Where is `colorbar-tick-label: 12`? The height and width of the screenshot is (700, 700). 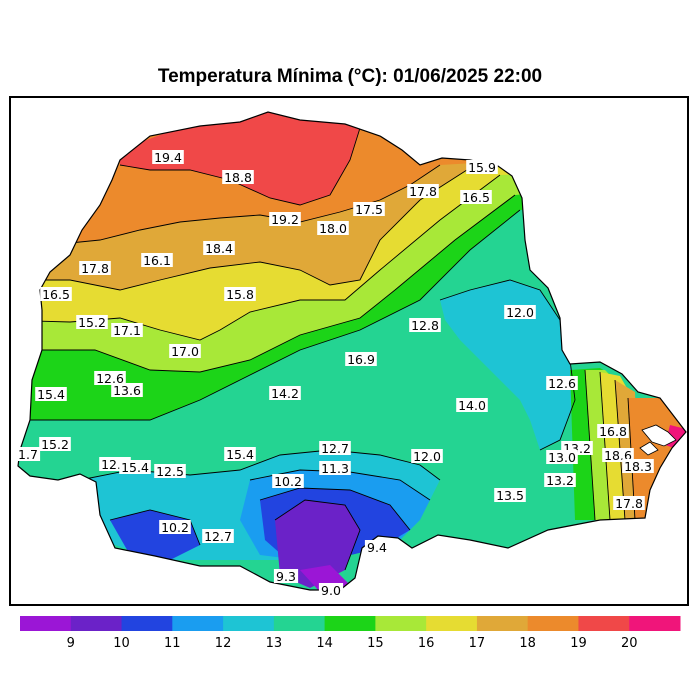
colorbar-tick-label: 12 is located at coordinates (223, 643).